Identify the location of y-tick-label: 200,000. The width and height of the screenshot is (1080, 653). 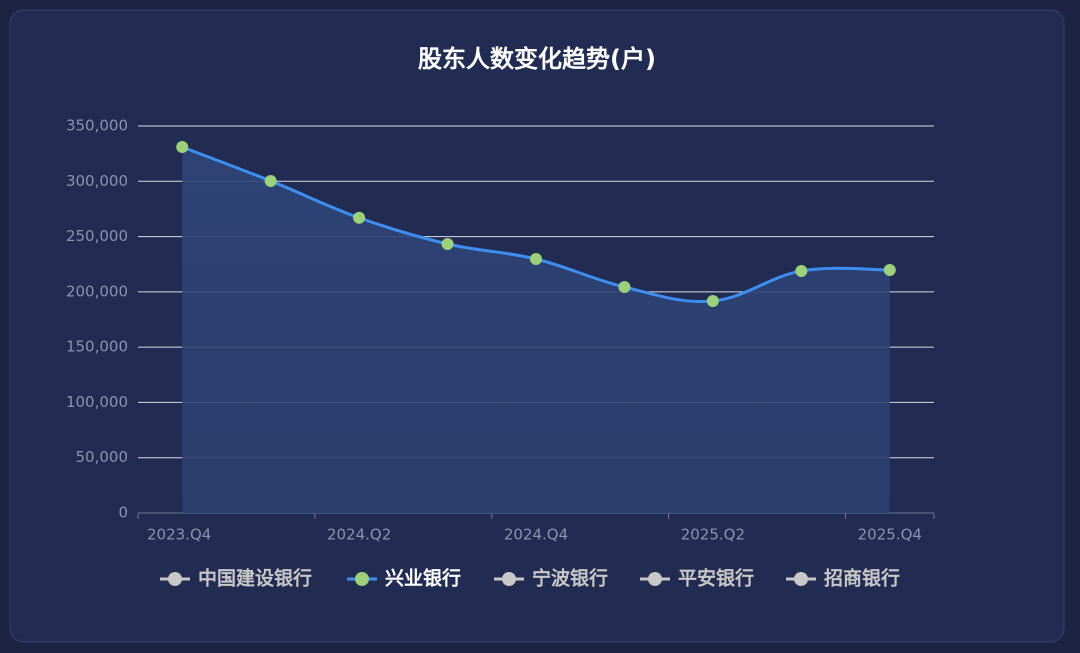
(97, 291).